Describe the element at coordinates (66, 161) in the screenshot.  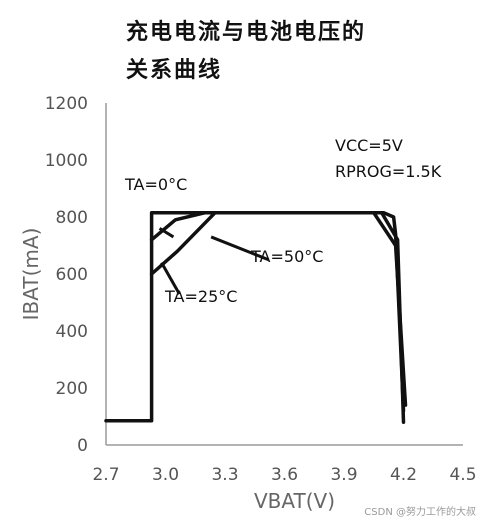
I see `y-tick-label: 1000` at that location.